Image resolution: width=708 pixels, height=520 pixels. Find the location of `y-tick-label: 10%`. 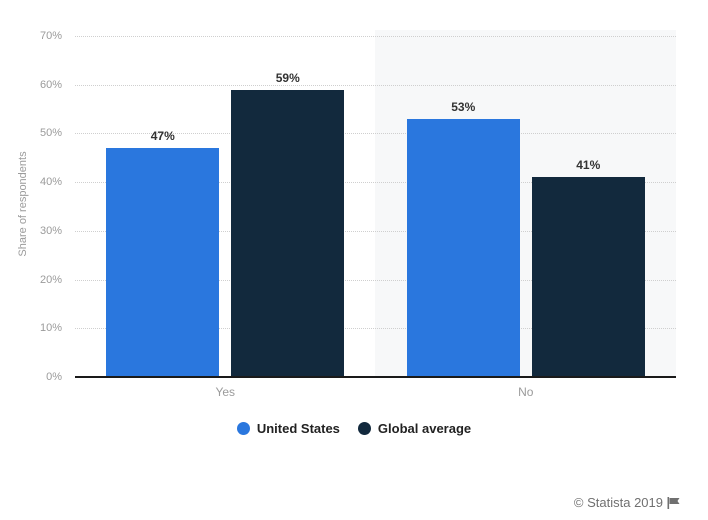

y-tick-label: 10% is located at coordinates (50, 328).